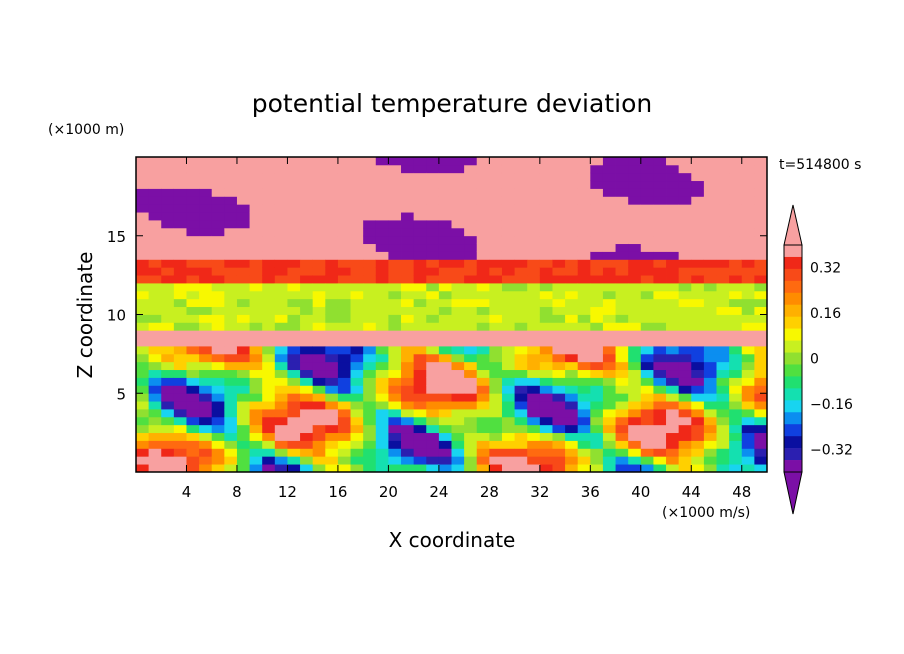  What do you see at coordinates (287, 492) in the screenshot?
I see `x-tick-label: 12` at bounding box center [287, 492].